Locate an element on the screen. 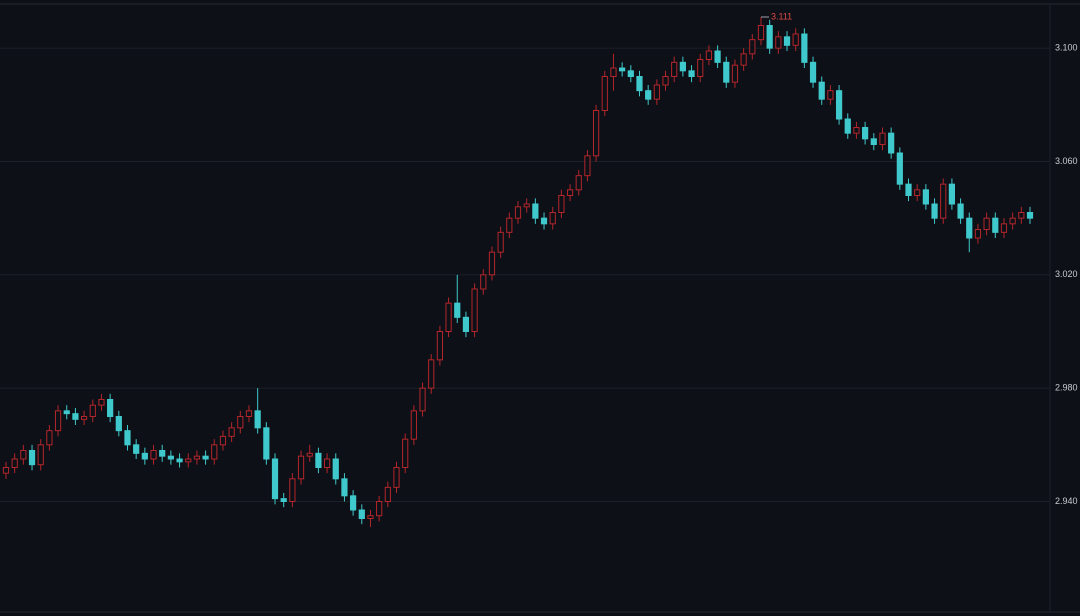 The height and width of the screenshot is (616, 1080). max-label: 3.111 is located at coordinates (781, 16).